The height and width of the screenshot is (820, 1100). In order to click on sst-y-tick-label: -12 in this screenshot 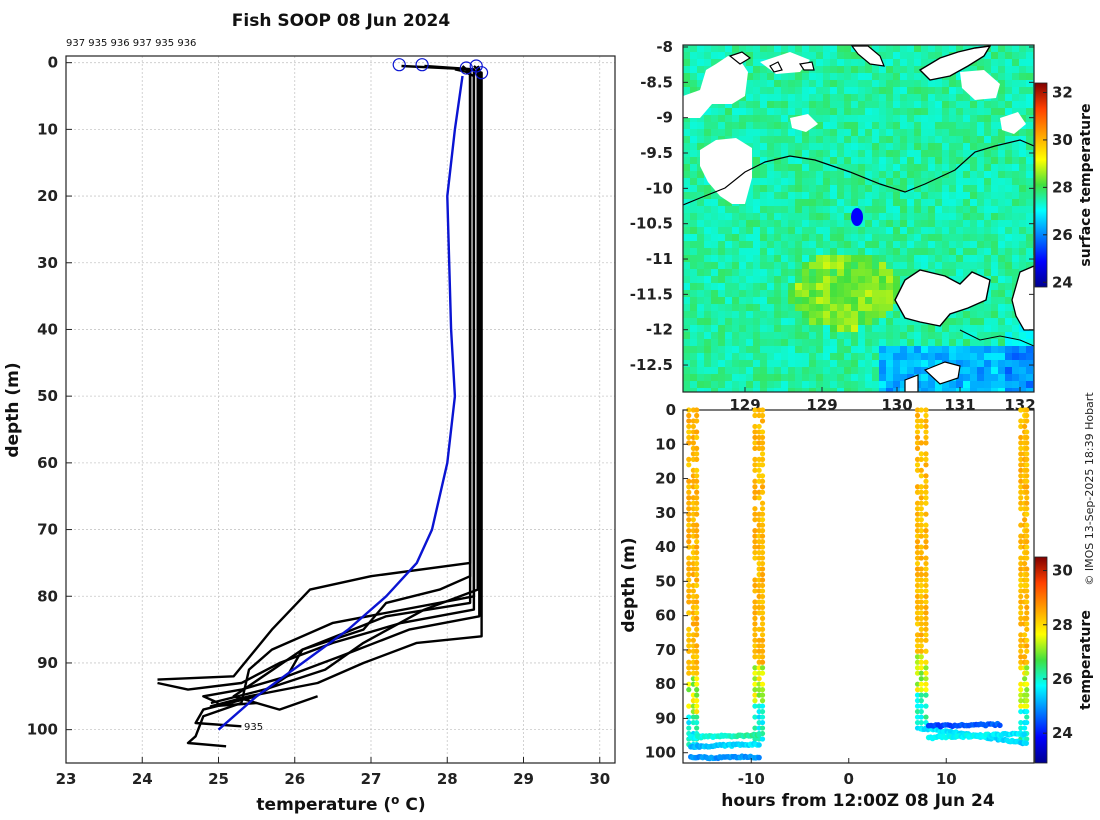, I will do `click(659, 330)`.